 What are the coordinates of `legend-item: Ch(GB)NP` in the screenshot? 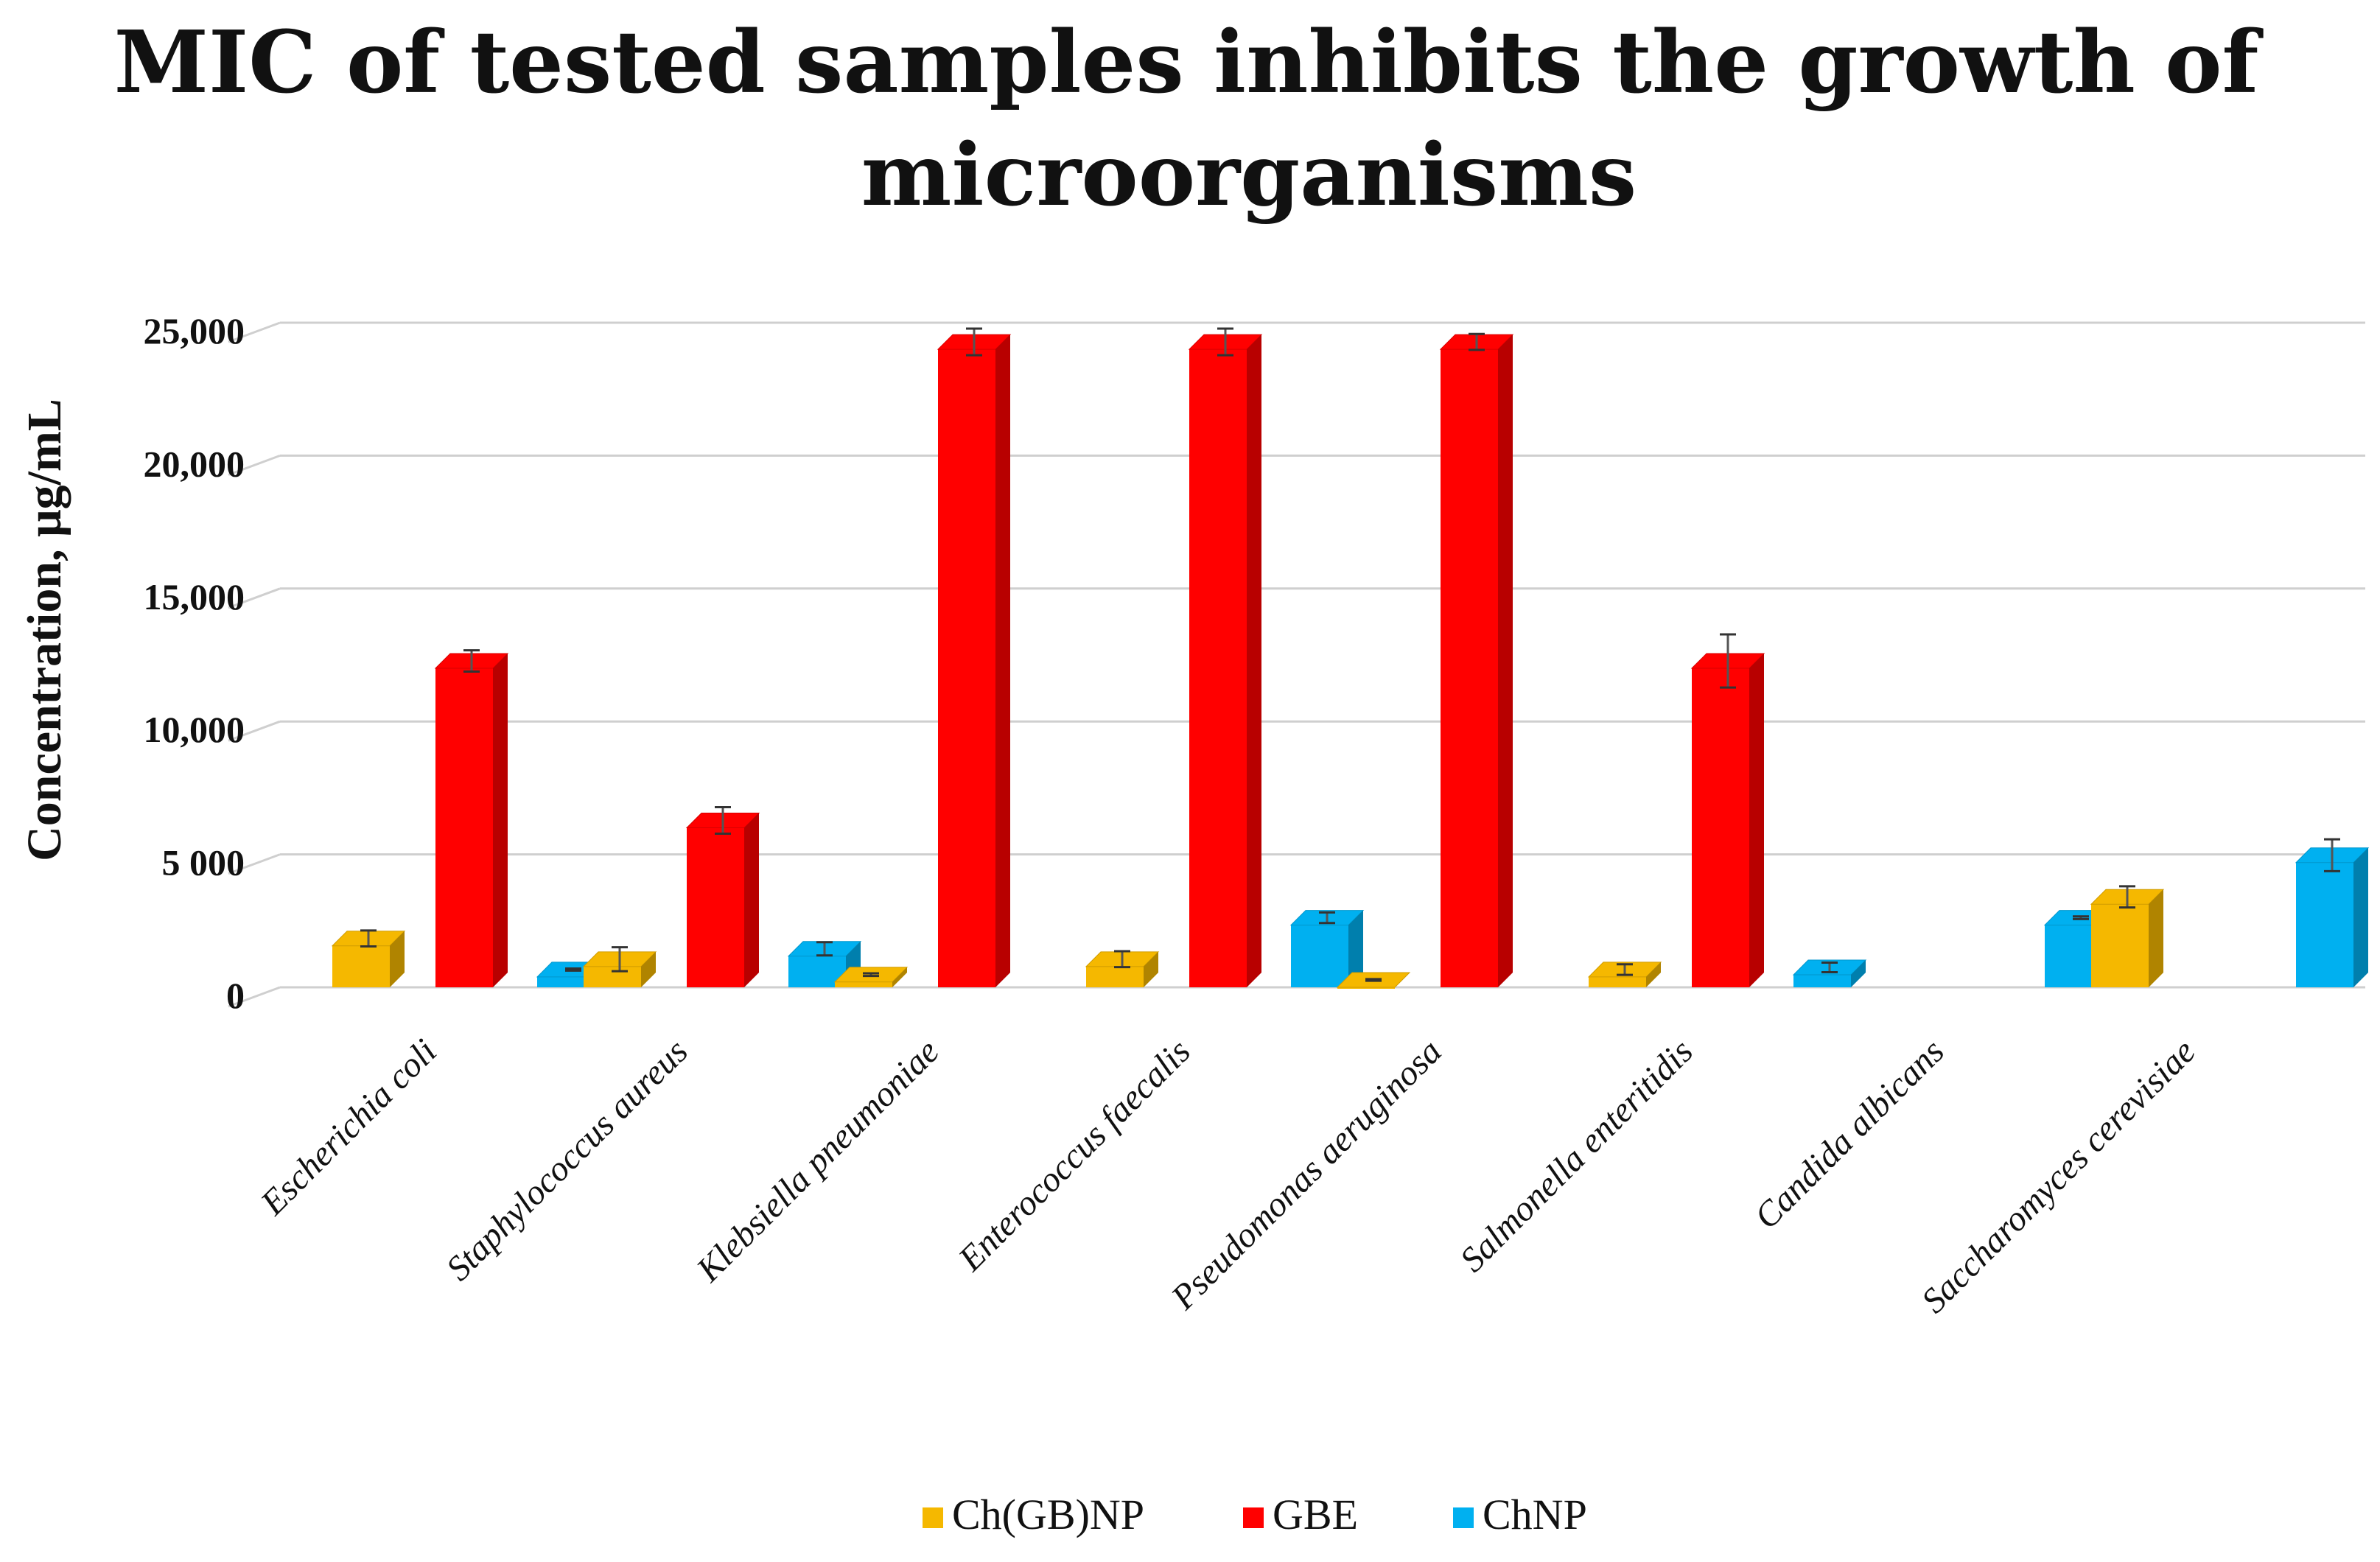 It's located at (1033, 1514).